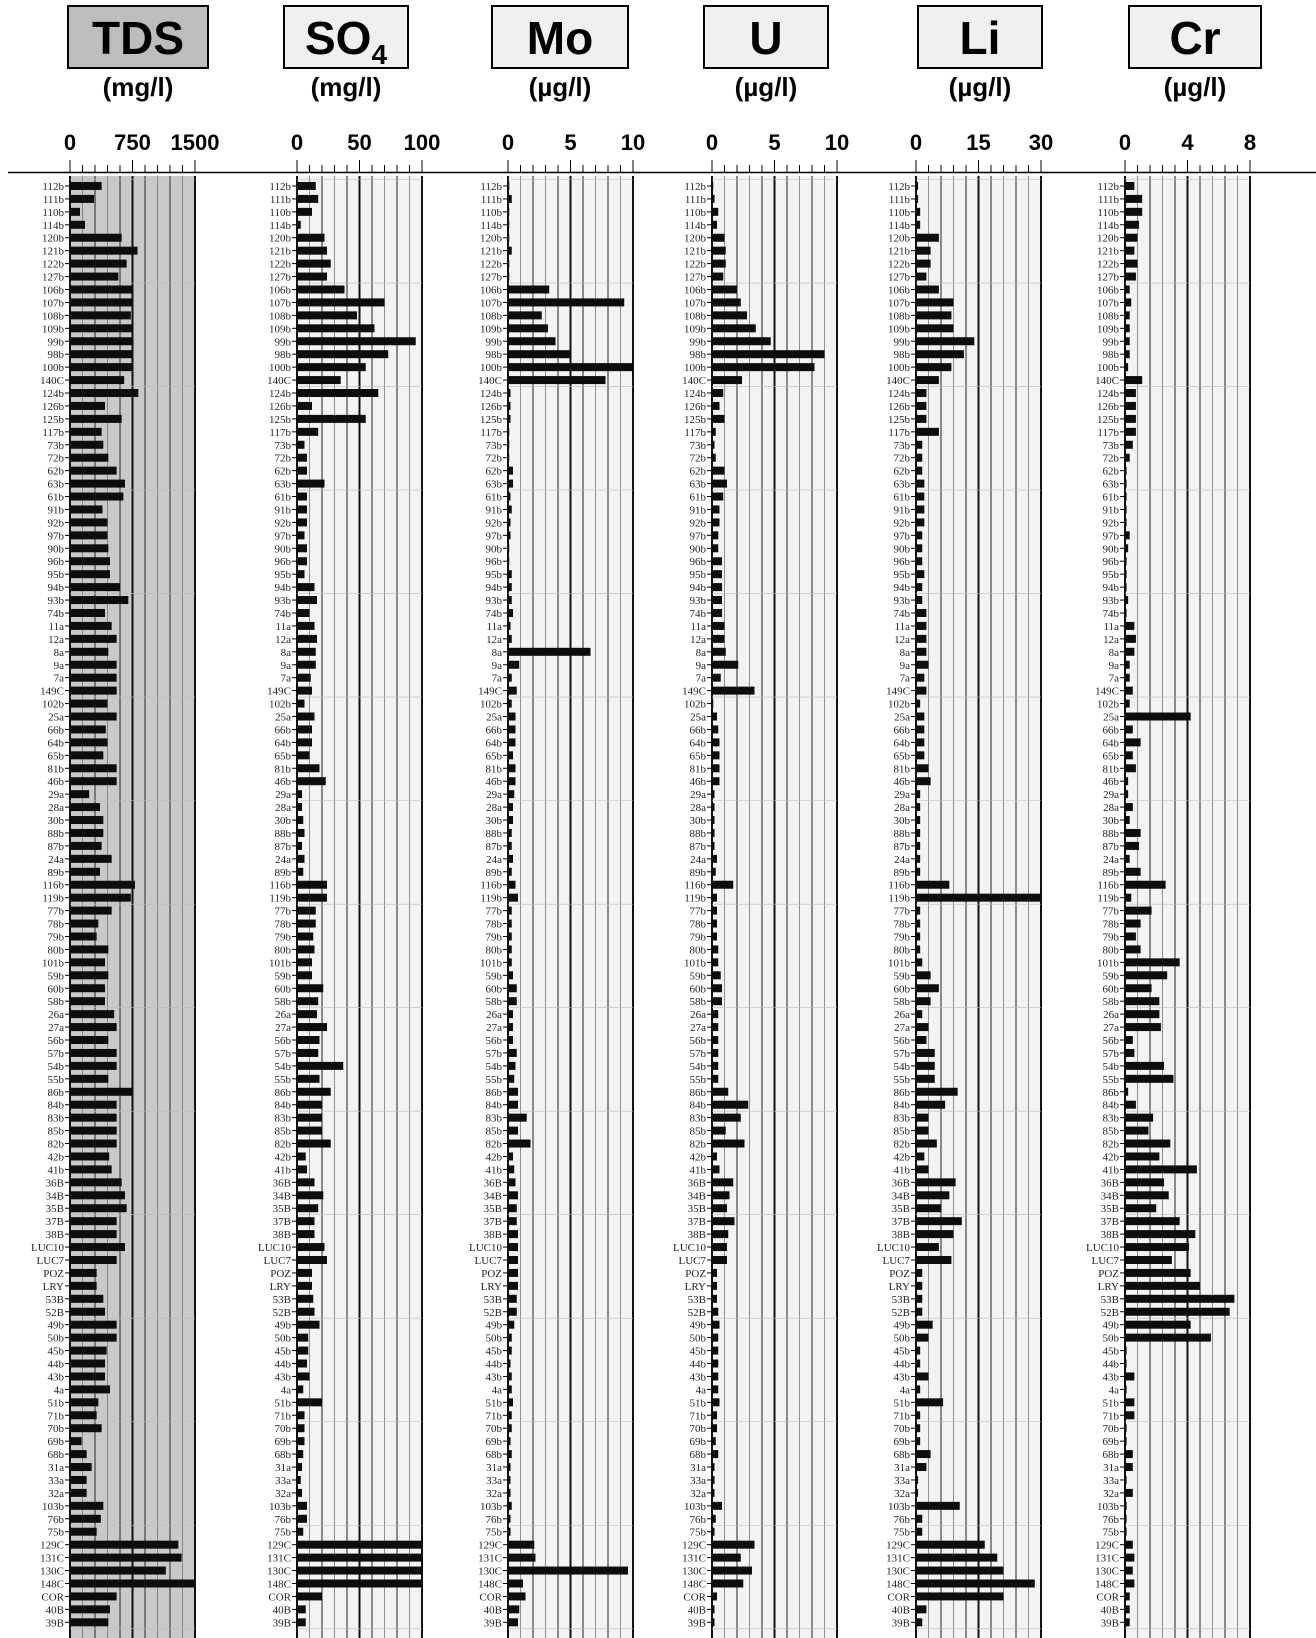 Image resolution: width=1316 pixels, height=1638 pixels. What do you see at coordinates (282, 1610) in the screenshot?
I see `sample-label: 40B` at bounding box center [282, 1610].